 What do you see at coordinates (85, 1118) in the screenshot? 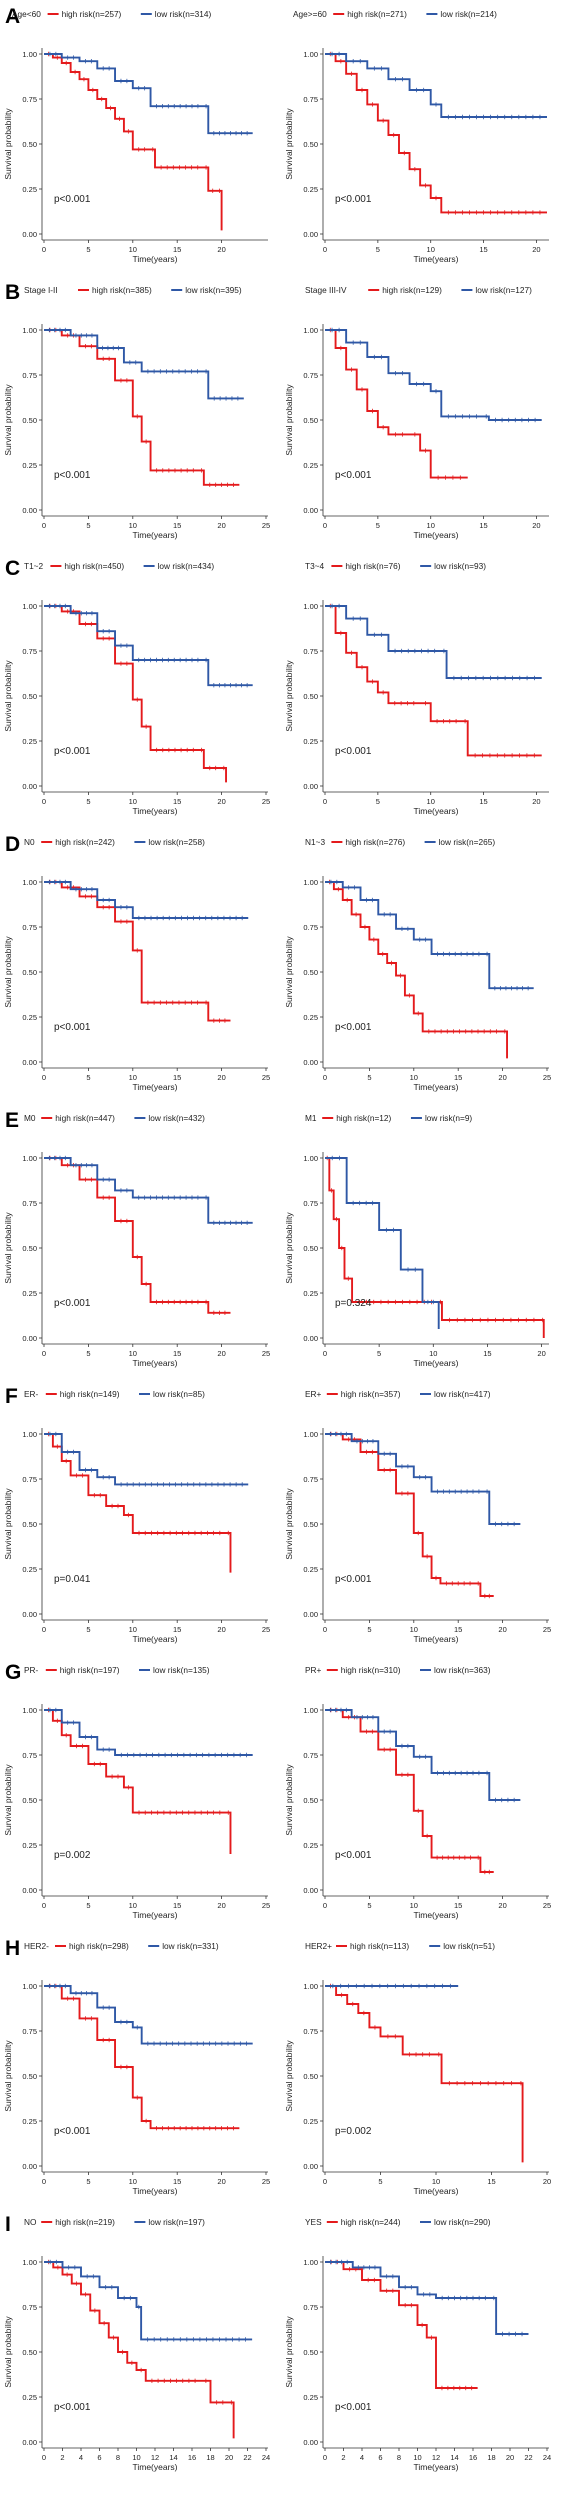
I see `legend-high-label: high risk(n=447)` at bounding box center [85, 1118].